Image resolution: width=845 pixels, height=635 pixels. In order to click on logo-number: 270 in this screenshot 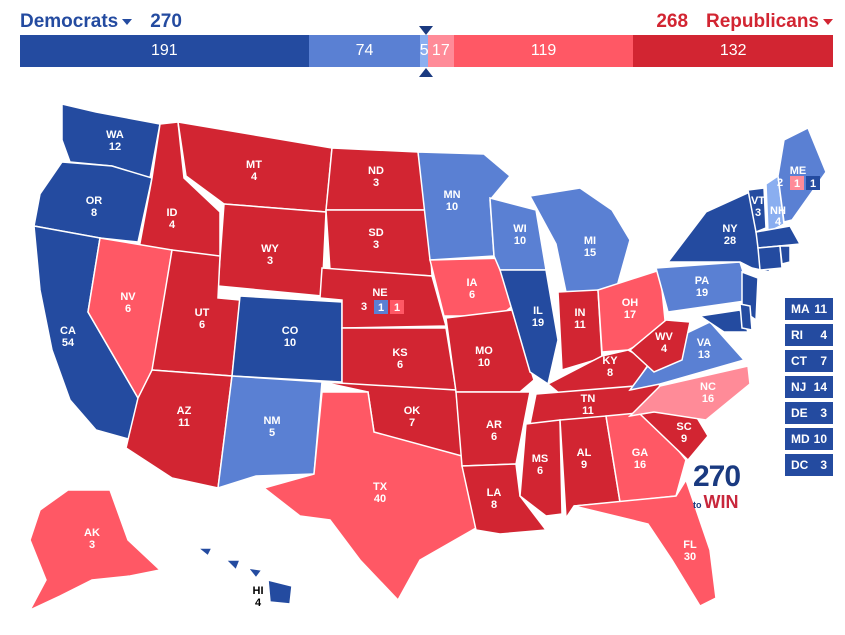, I will do `click(717, 476)`.